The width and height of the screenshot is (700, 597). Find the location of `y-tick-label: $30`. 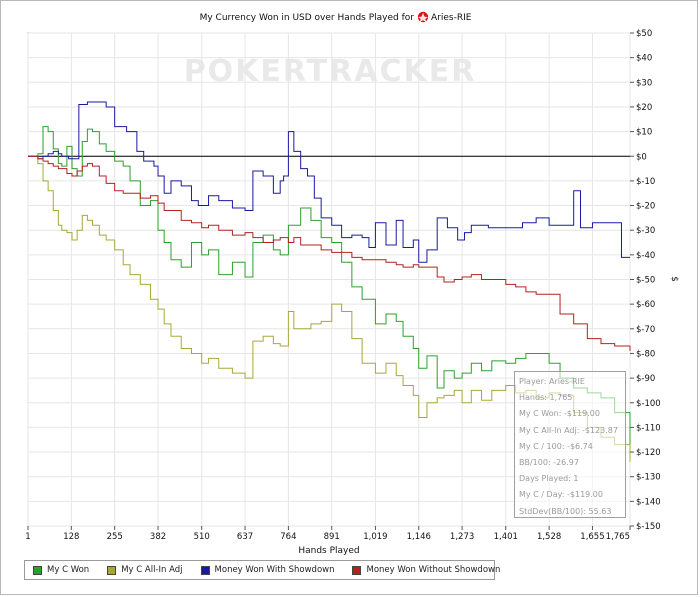

y-tick-label: $30 is located at coordinates (644, 83).